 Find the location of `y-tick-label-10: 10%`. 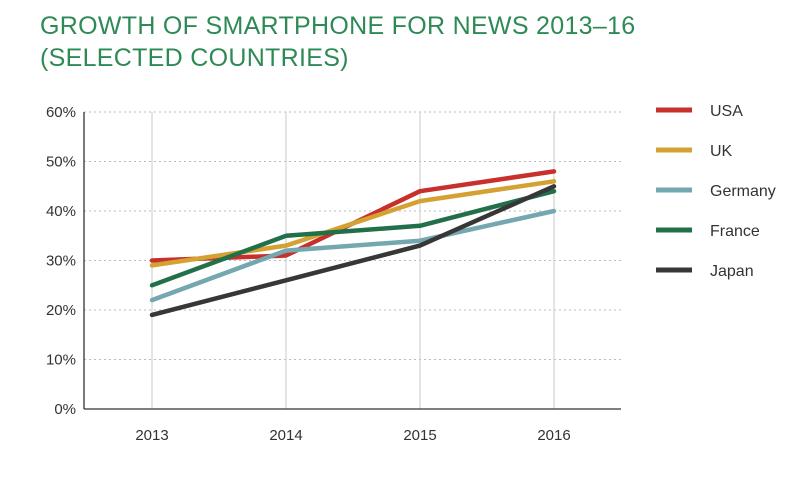

y-tick-label-10: 10% is located at coordinates (61, 360).